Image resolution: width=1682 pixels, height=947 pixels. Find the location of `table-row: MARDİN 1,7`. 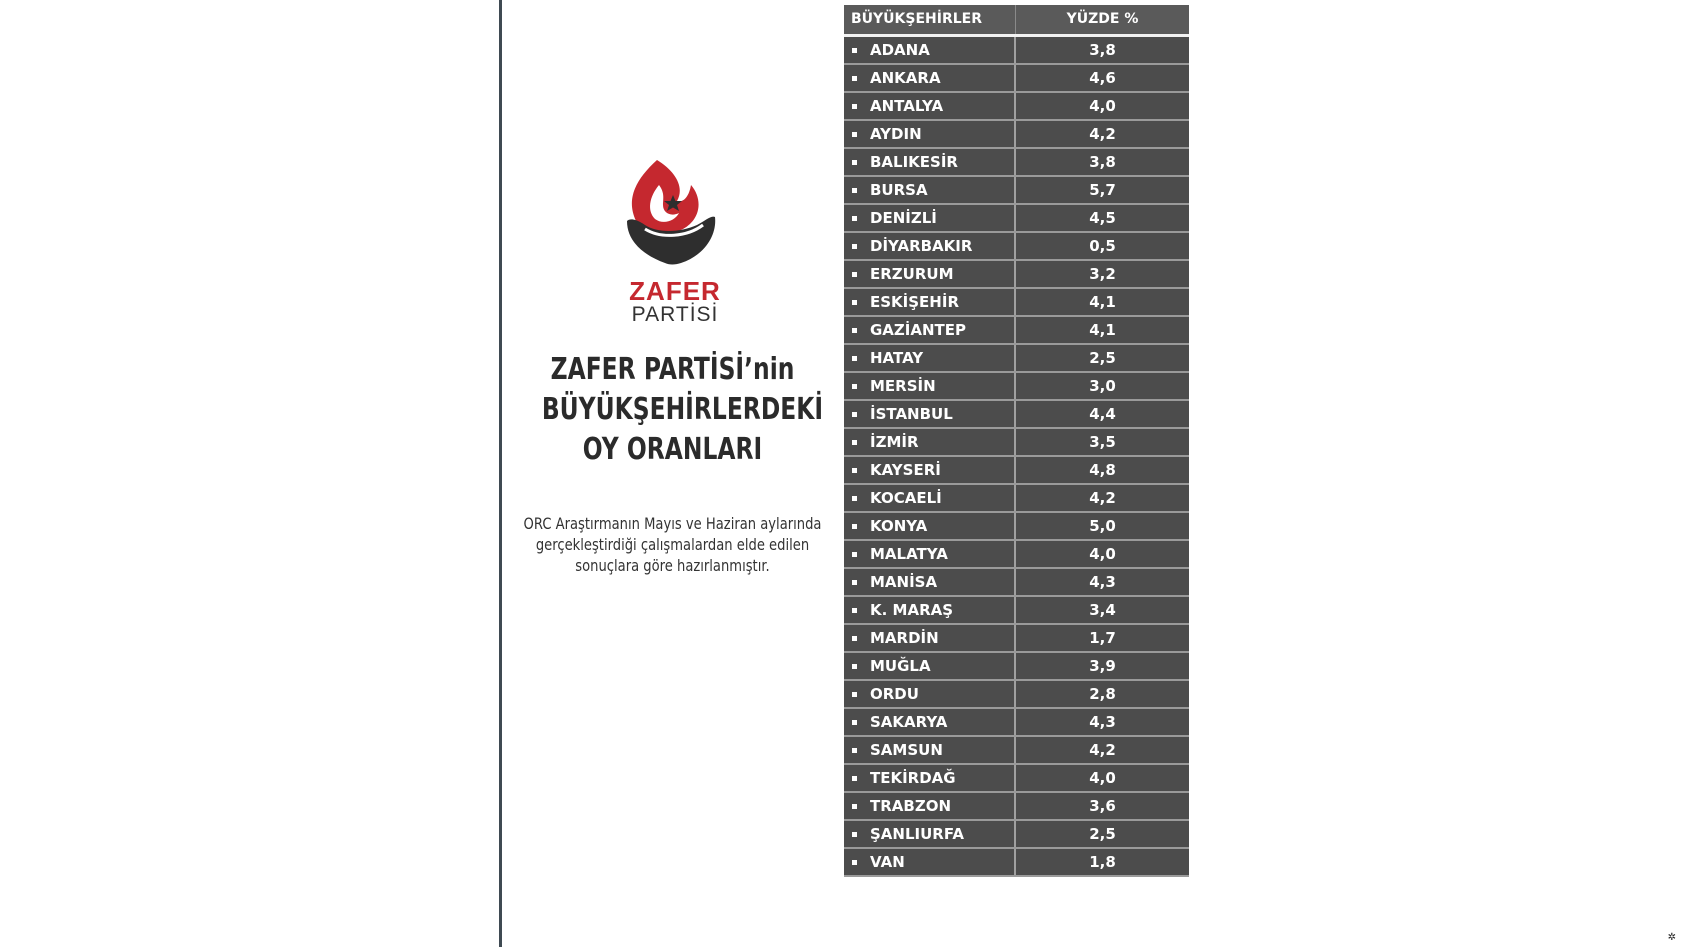

table-row: MARDİN 1,7 is located at coordinates (1016, 639).